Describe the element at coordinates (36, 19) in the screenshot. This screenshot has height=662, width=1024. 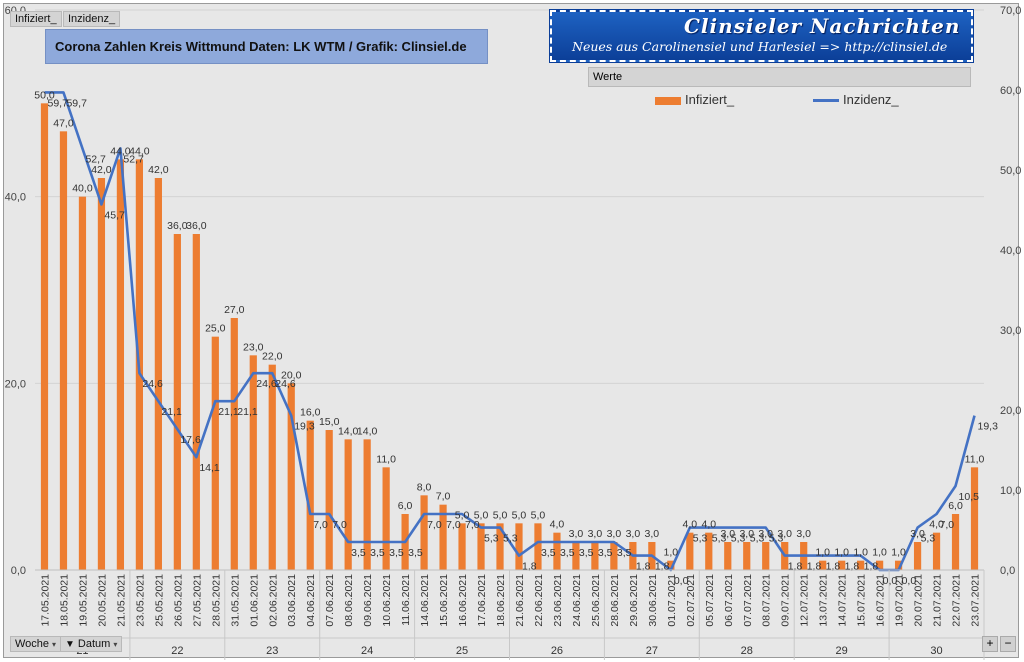
I see `filter-button-infiziert: Infiziert_` at that location.